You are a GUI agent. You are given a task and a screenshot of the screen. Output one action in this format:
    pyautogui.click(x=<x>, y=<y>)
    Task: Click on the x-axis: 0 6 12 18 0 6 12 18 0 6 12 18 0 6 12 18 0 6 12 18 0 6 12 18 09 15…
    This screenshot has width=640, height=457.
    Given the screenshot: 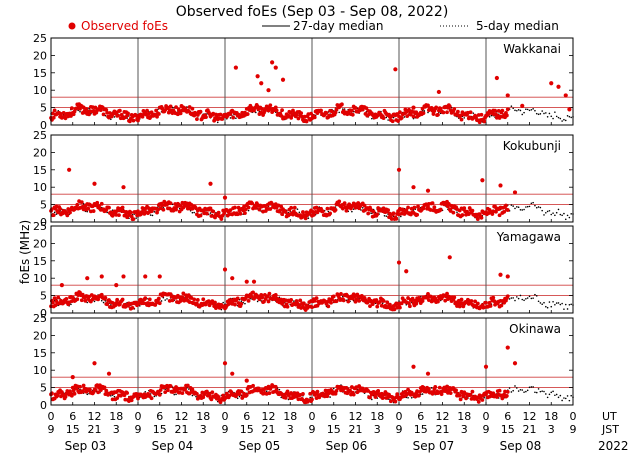 What is the action you would take?
    pyautogui.click(x=338, y=431)
    